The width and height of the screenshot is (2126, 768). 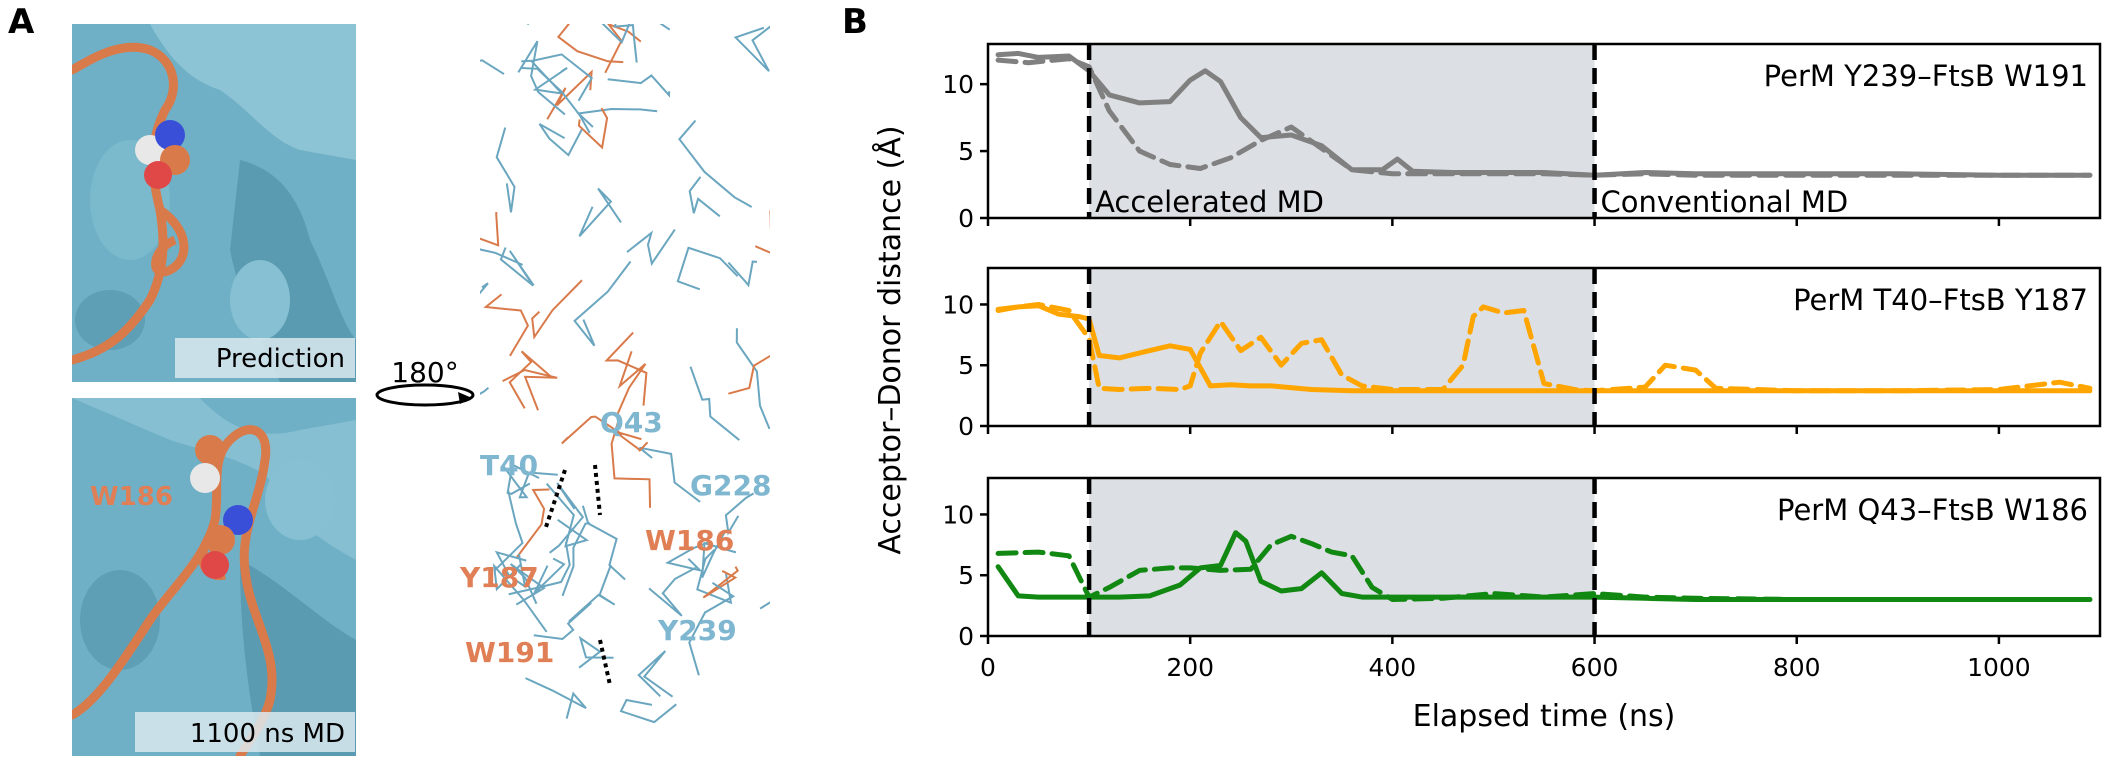 What do you see at coordinates (21, 22) in the screenshot?
I see `panel-a-letter: A` at bounding box center [21, 22].